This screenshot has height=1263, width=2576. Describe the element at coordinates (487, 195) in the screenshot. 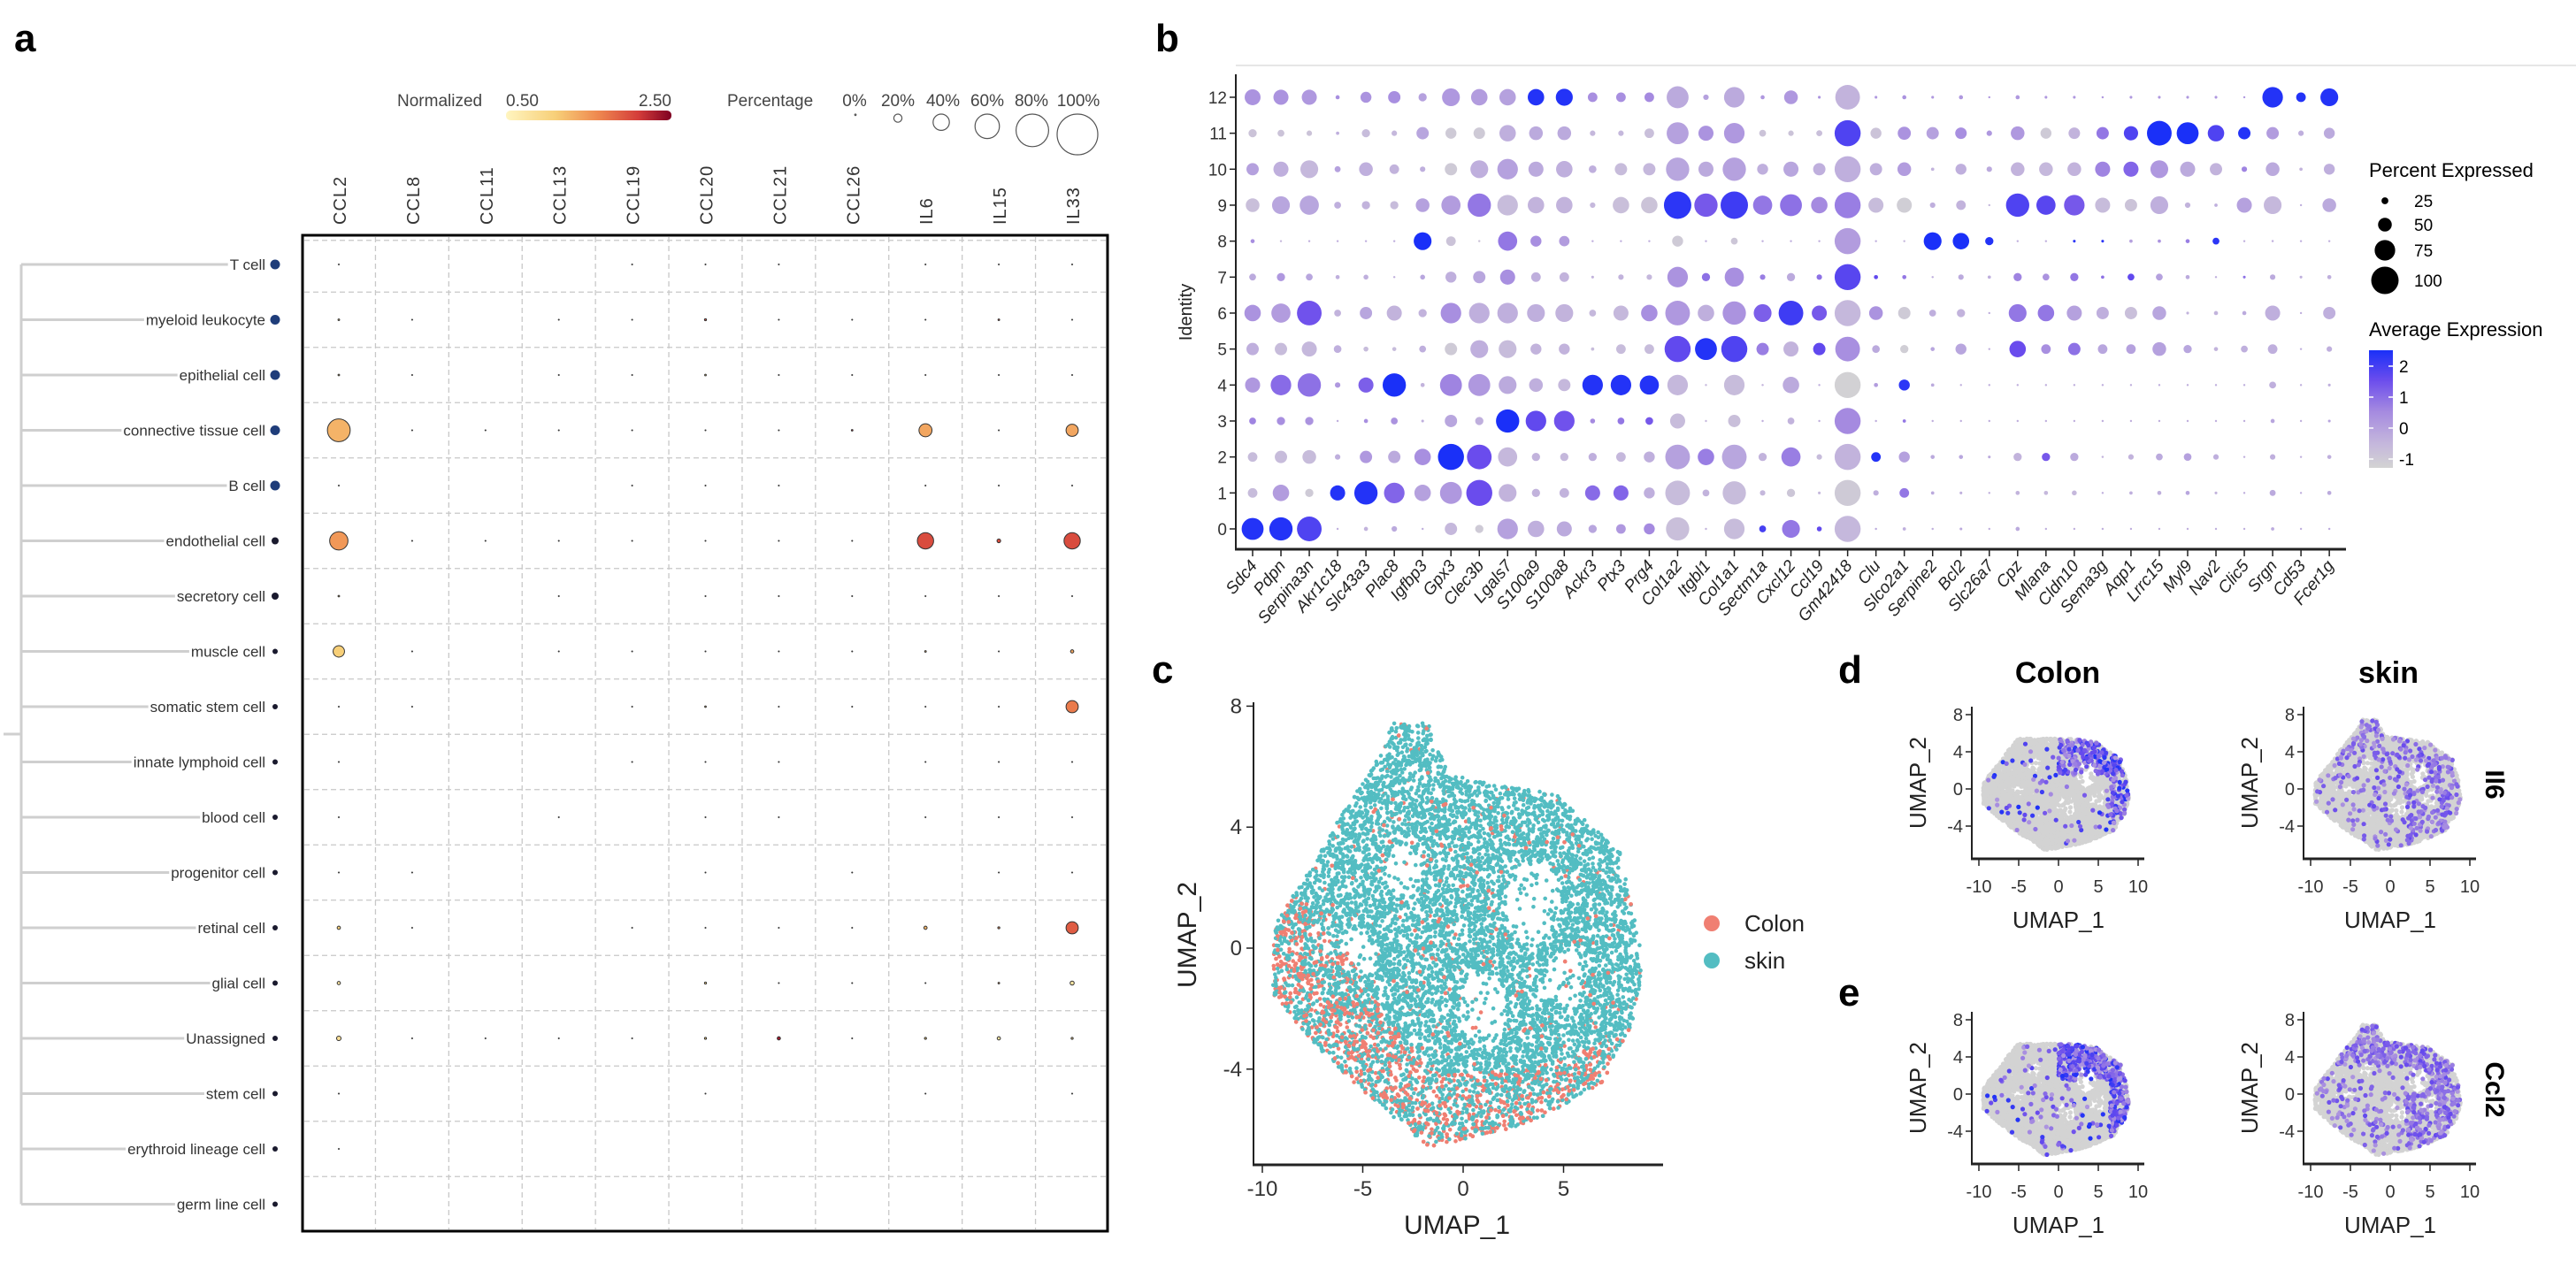

I see `column-label: CCL11` at that location.